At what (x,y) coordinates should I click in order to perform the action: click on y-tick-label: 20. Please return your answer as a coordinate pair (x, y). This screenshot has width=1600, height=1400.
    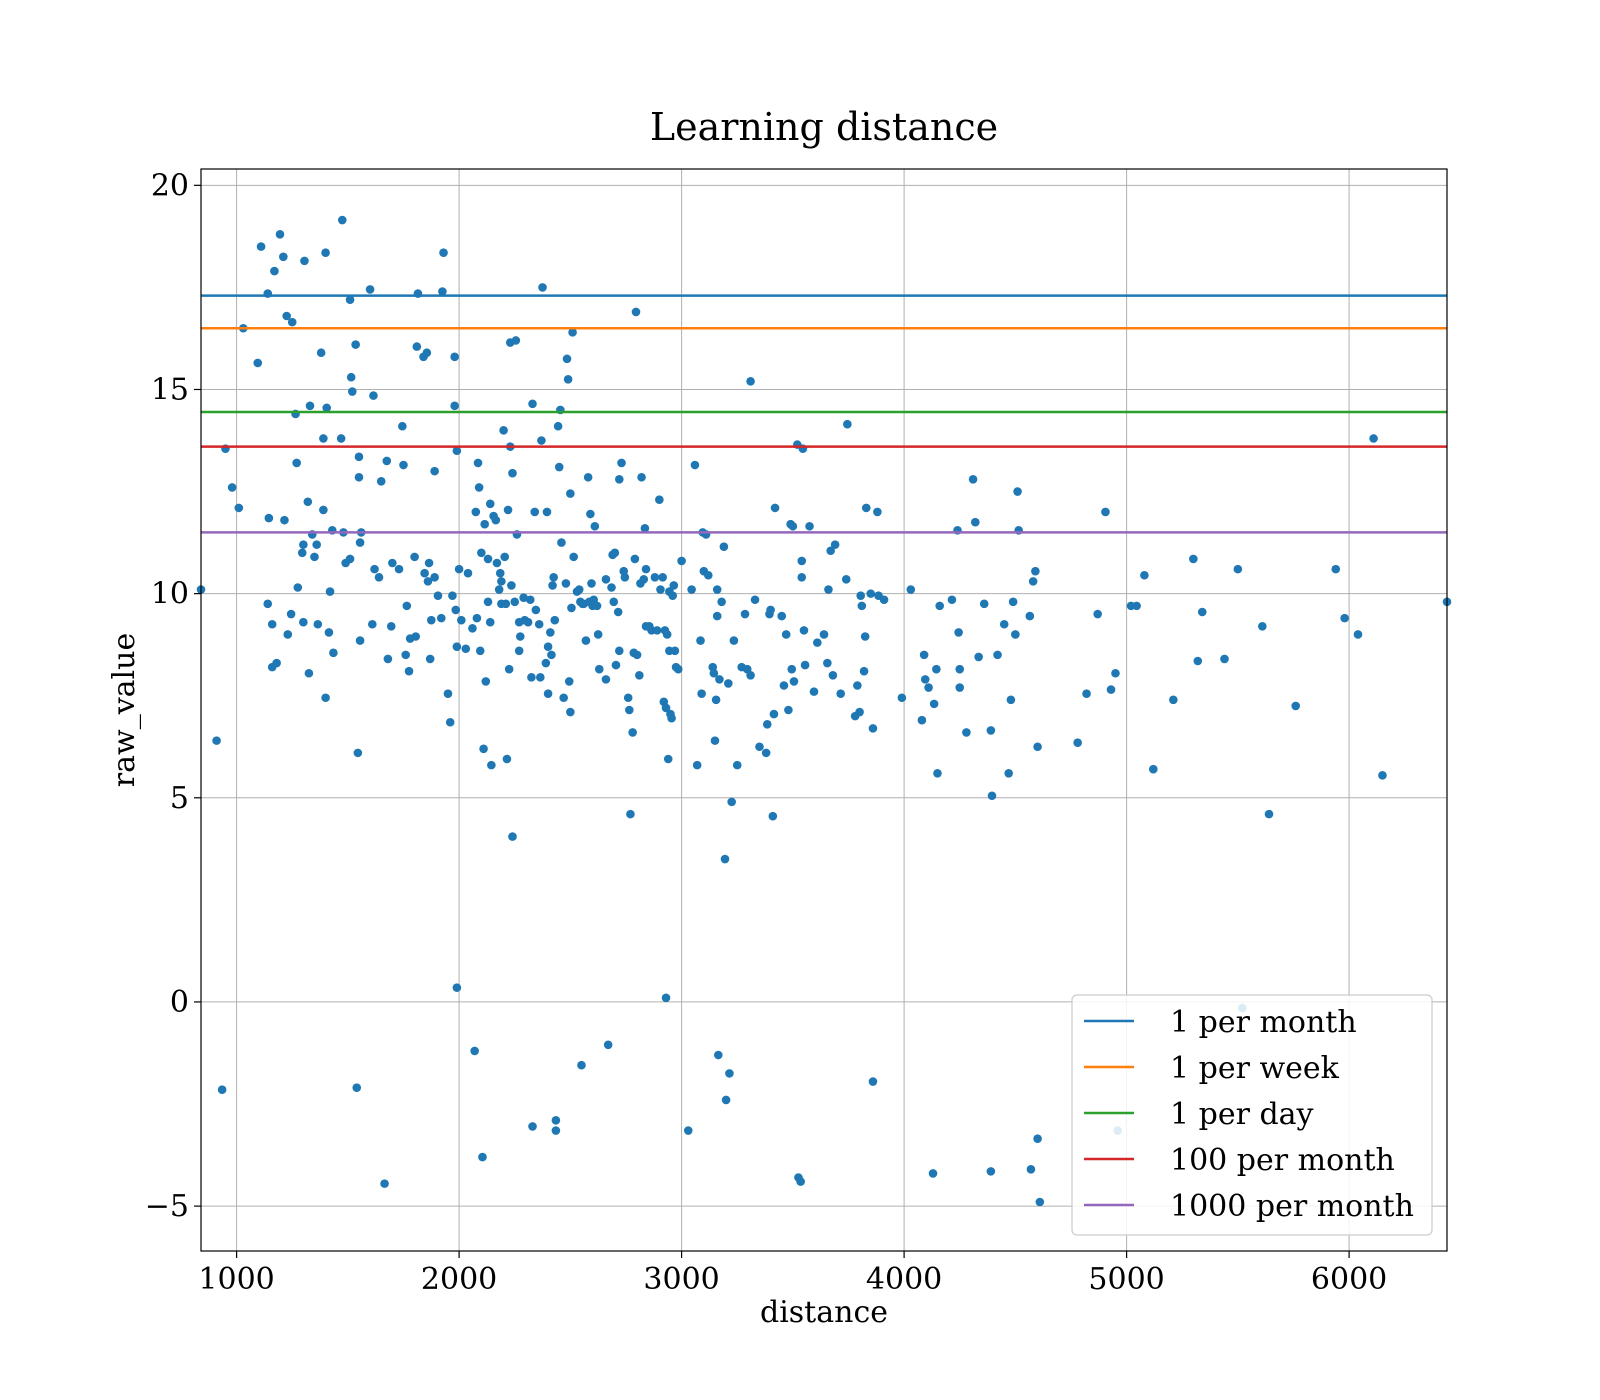
    Looking at the image, I should click on (170, 185).